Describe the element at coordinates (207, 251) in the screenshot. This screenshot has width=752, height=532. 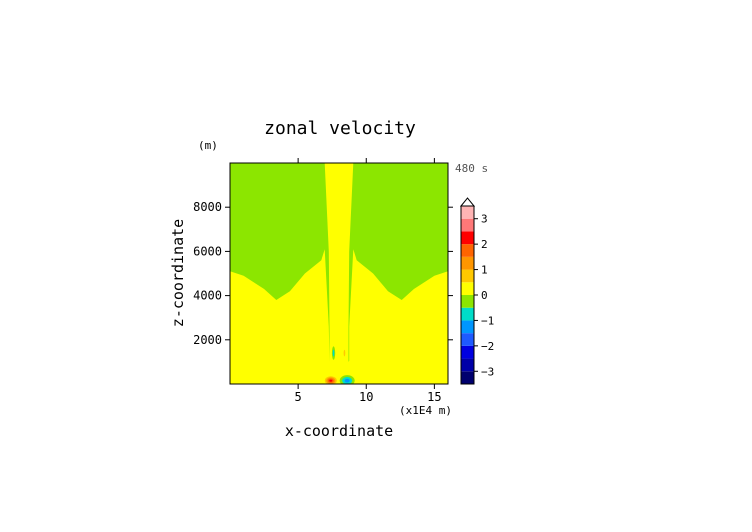
I see `y-tick-label-6000: 6000` at that location.